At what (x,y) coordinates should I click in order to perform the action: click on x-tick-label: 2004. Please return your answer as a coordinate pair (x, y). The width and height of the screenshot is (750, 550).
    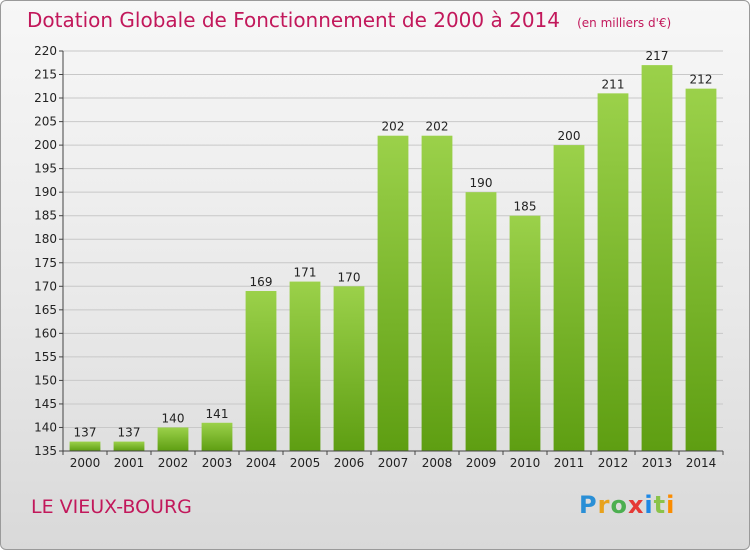
    Looking at the image, I should click on (261, 463).